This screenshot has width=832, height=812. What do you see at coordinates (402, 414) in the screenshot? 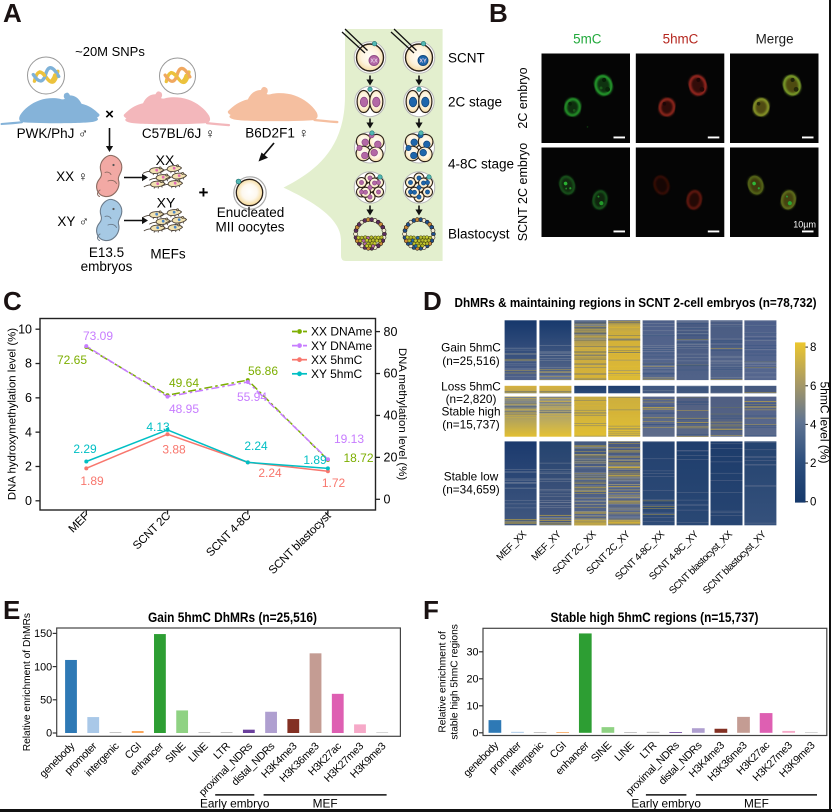
I see `svg-text: DNA methylation level (%)` at bounding box center [402, 414].